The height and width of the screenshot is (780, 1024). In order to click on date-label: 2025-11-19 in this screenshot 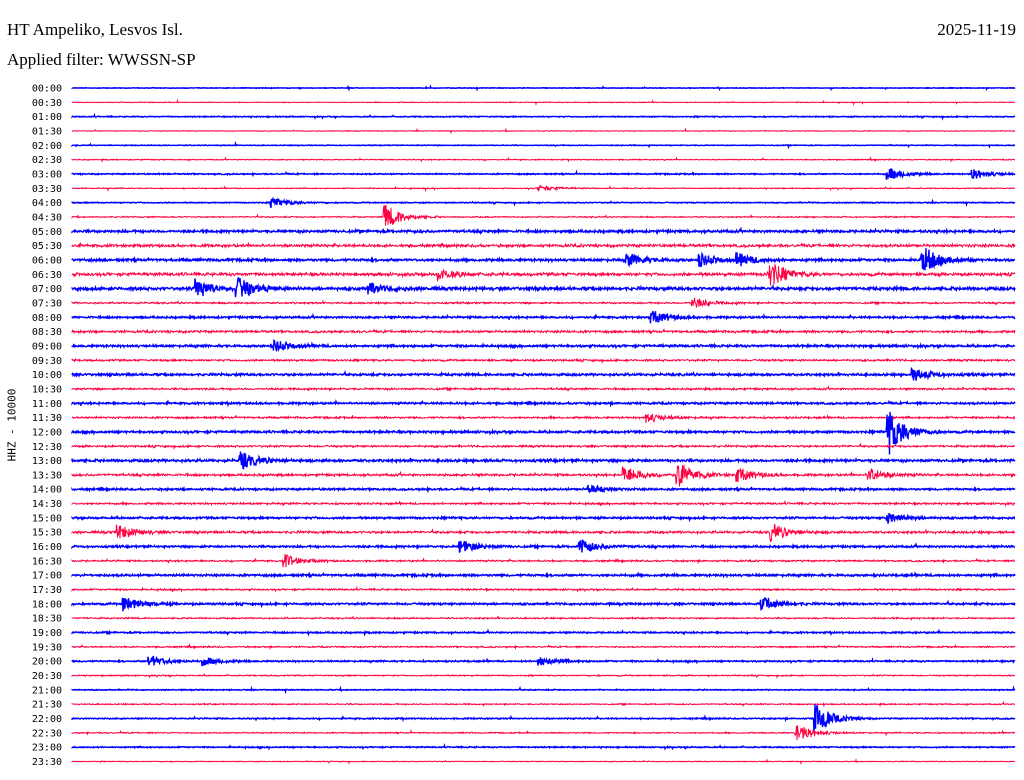, I will do `click(976, 29)`.